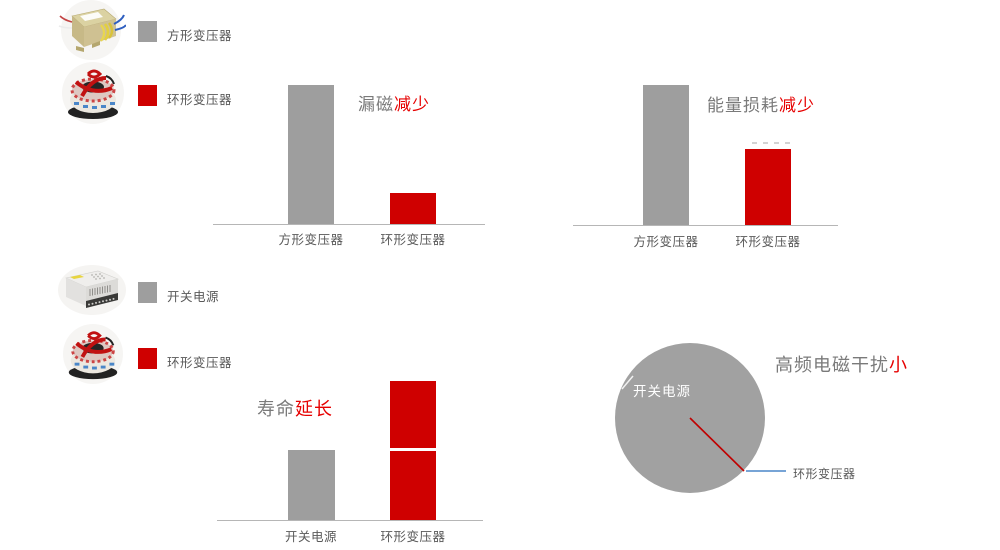  I want to click on chart-leakage-flux: 漏磁减少 方形变压器 环形变压器, so click(358, 157).